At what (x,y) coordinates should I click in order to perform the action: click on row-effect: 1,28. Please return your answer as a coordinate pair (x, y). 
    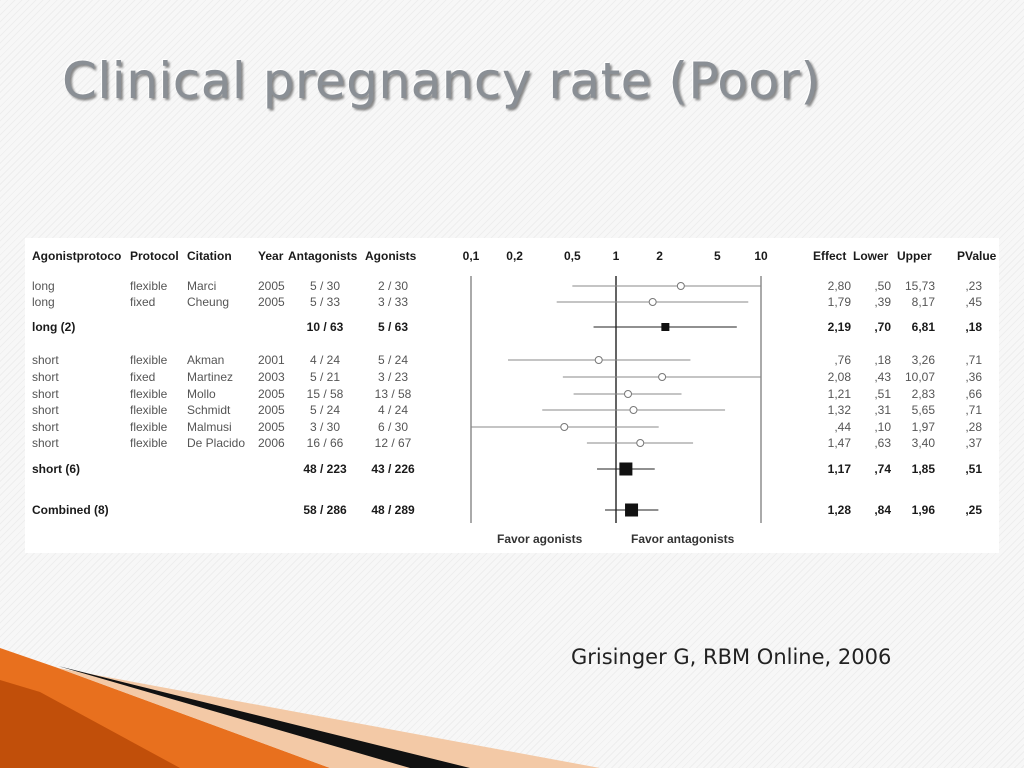
    Looking at the image, I should click on (840, 510).